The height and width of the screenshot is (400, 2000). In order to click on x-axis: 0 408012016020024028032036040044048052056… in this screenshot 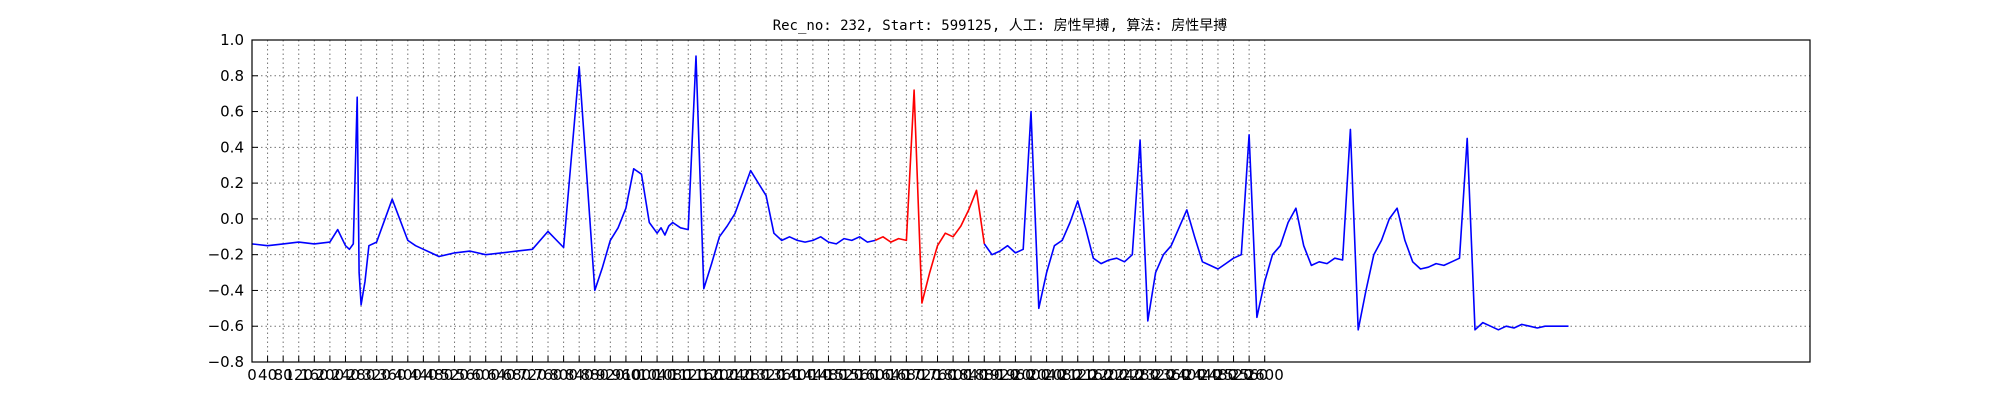, I will do `click(765, 370)`.